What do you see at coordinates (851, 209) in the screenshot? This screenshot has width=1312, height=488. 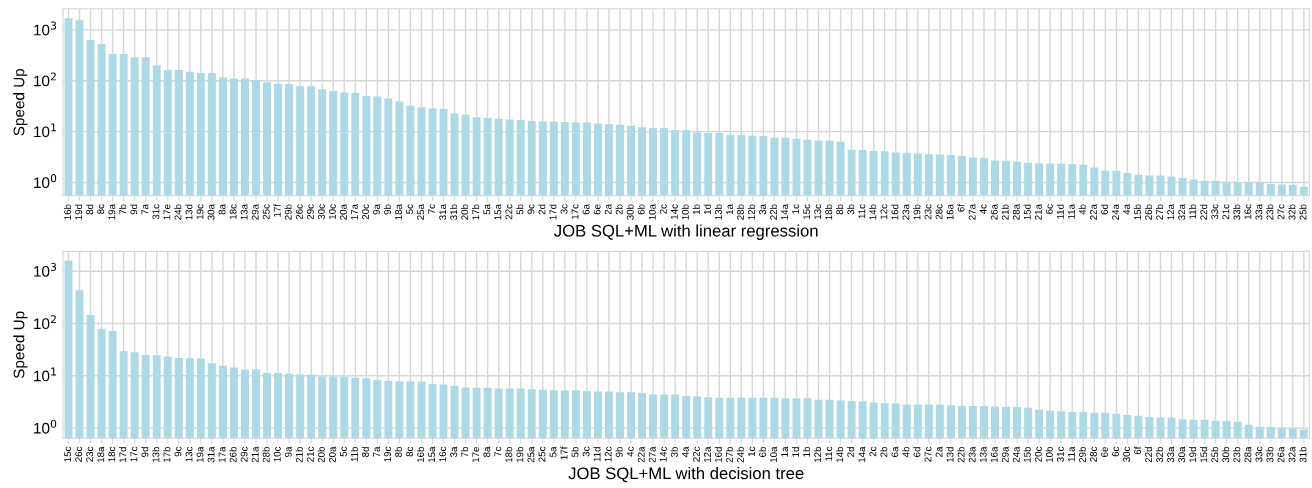 I see `x-tick-label: 3b` at bounding box center [851, 209].